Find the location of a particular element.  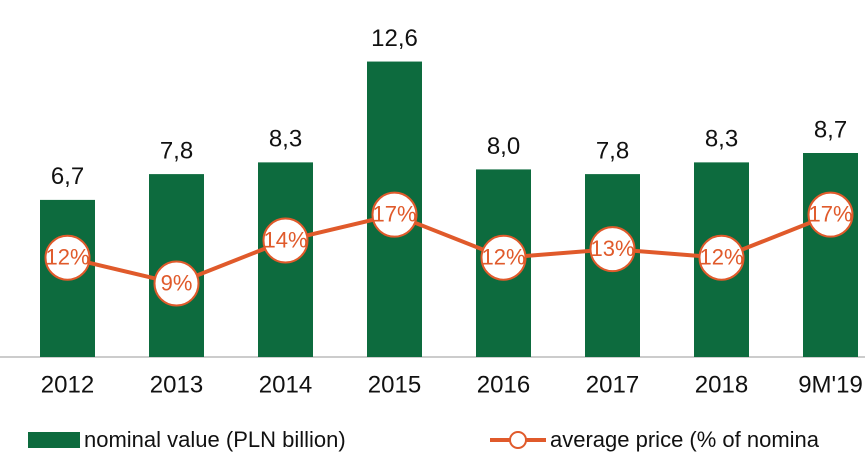

x-tick-label: 2014 is located at coordinates (285, 384).